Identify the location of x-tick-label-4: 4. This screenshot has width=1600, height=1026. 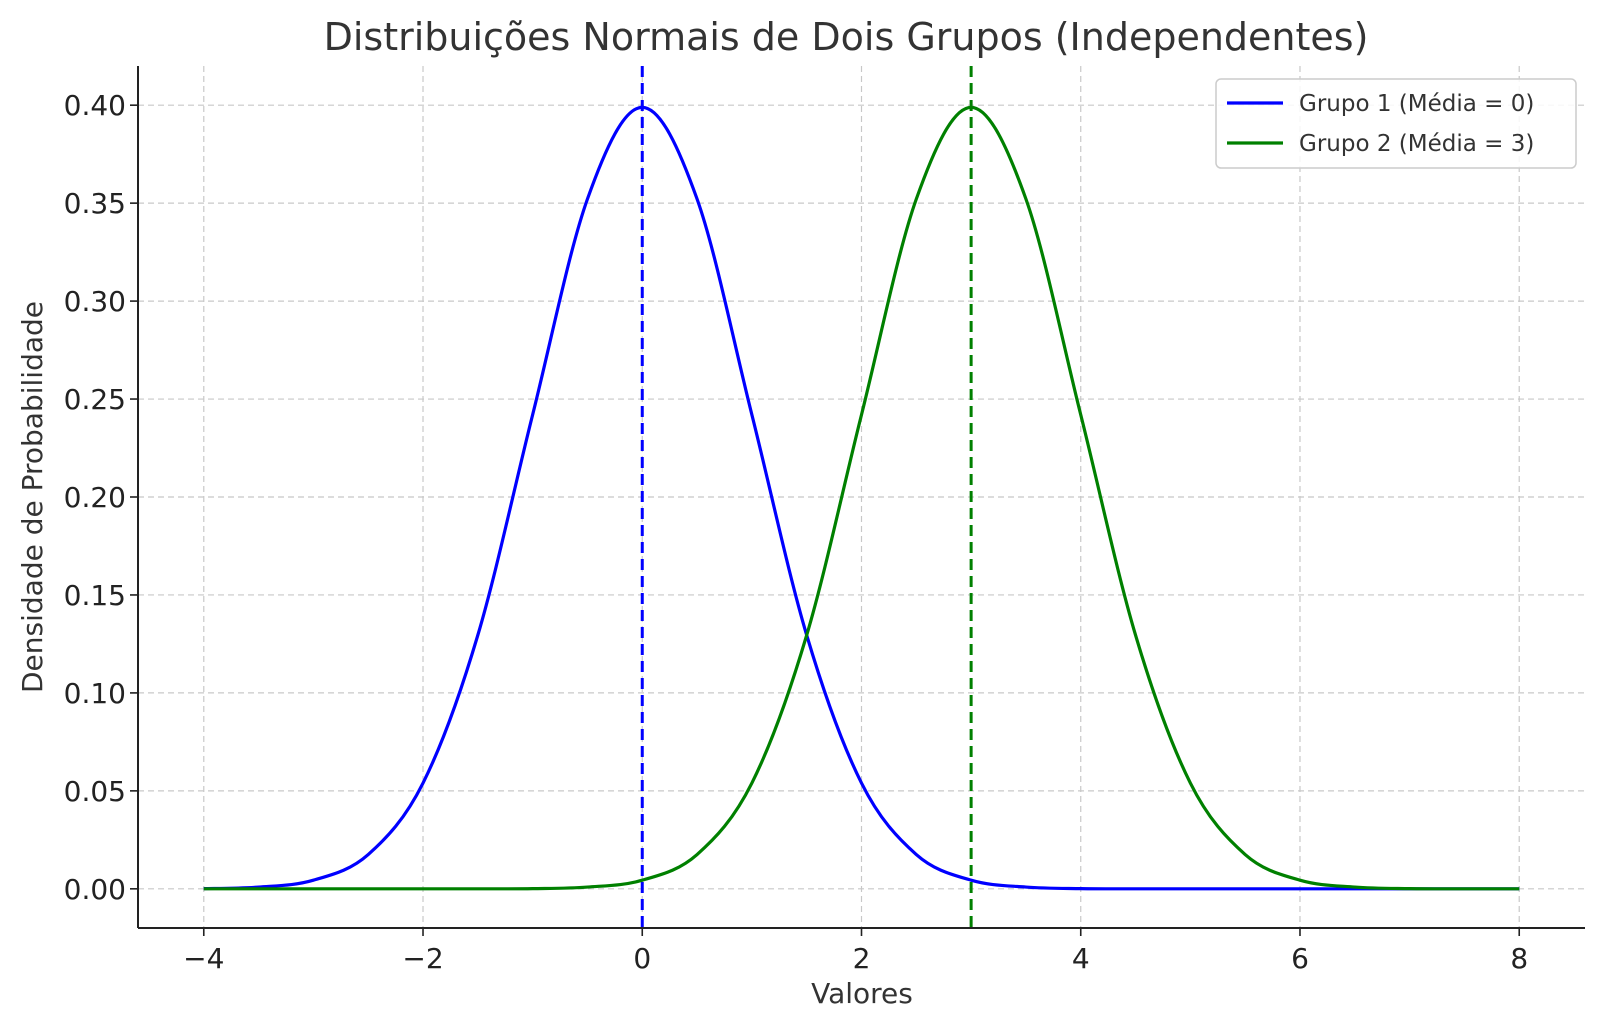
(1081, 958).